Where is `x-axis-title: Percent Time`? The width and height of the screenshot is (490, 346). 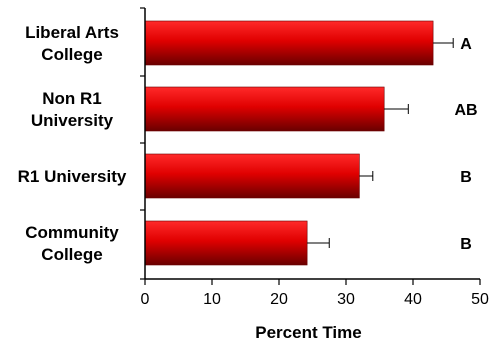
x-axis-title: Percent Time is located at coordinates (308, 332).